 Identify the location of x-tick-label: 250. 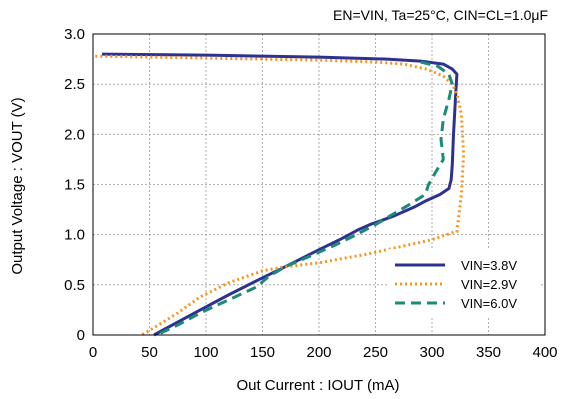
(375, 352).